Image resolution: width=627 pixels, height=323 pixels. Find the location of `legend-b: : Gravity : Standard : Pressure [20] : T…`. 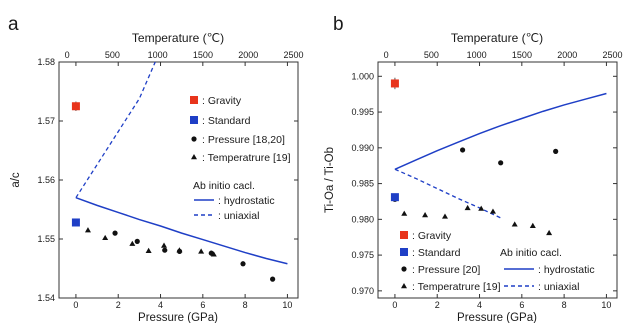

legend-b: : Gravity : Standard : Pressure [20] : T… is located at coordinates (503, 261).